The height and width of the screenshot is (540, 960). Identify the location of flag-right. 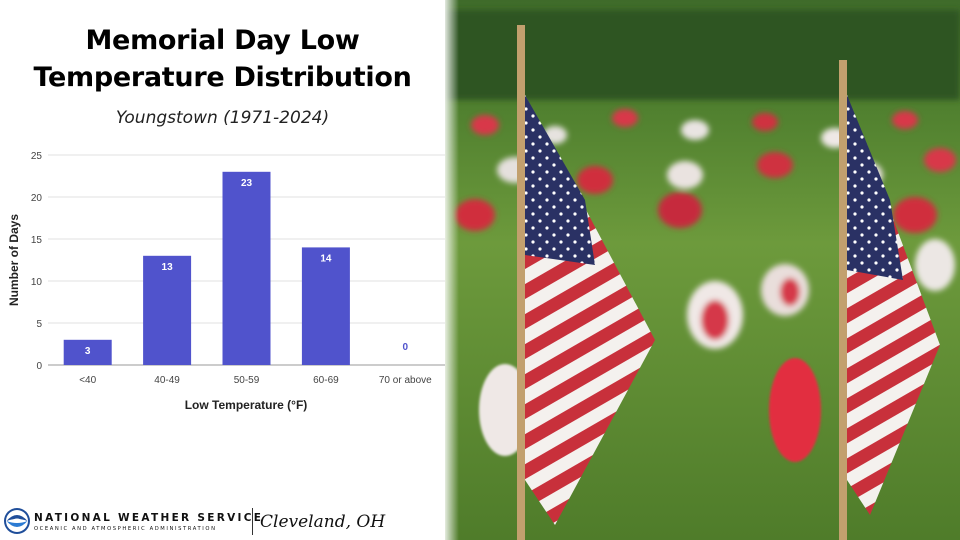
(889, 300).